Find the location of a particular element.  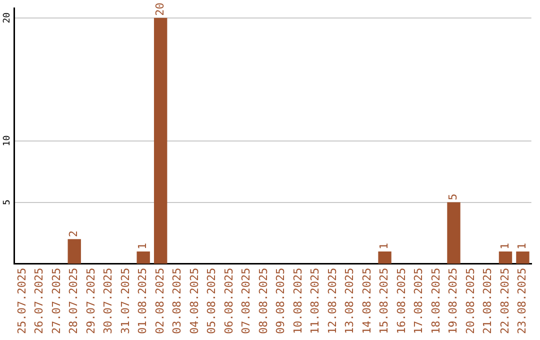

x-tick-label: 03.08.2025 is located at coordinates (177, 301).